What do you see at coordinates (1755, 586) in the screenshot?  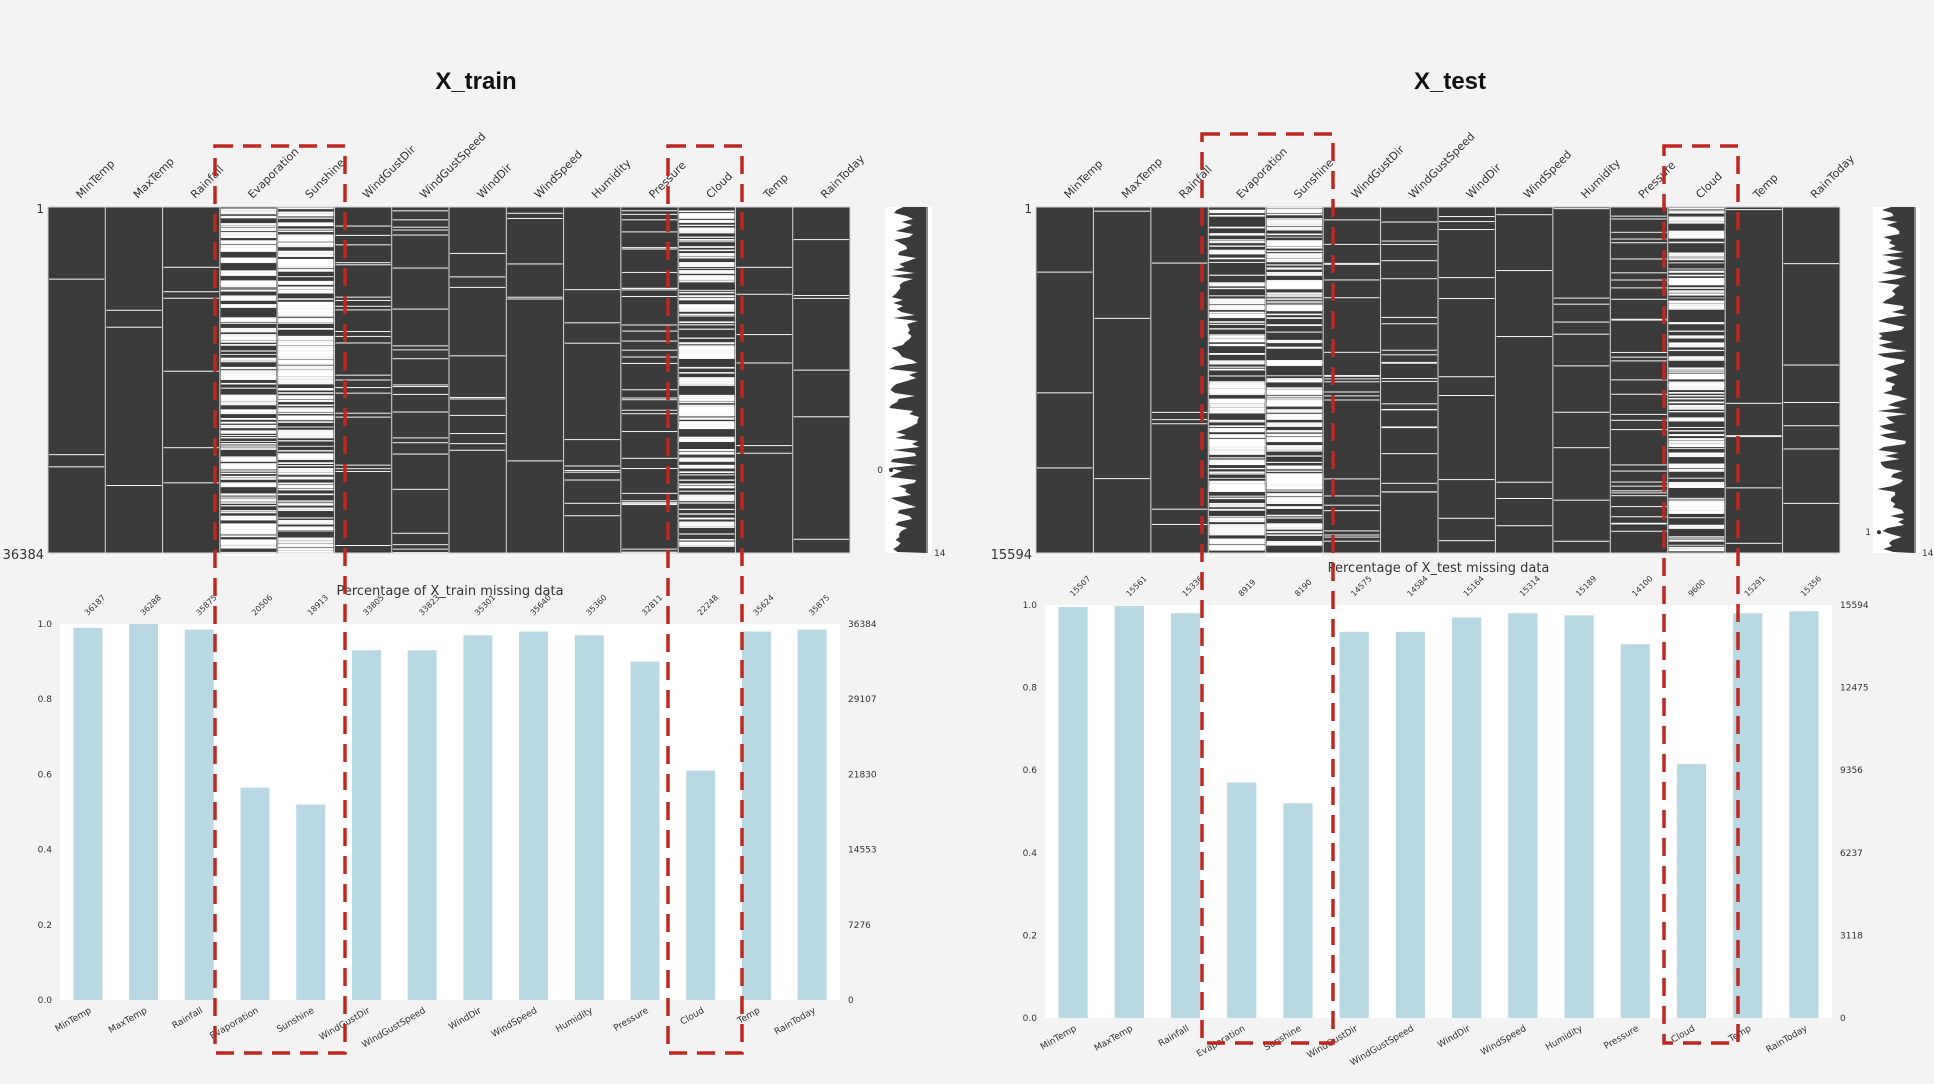 I see `bar-count-label: 15291` at bounding box center [1755, 586].